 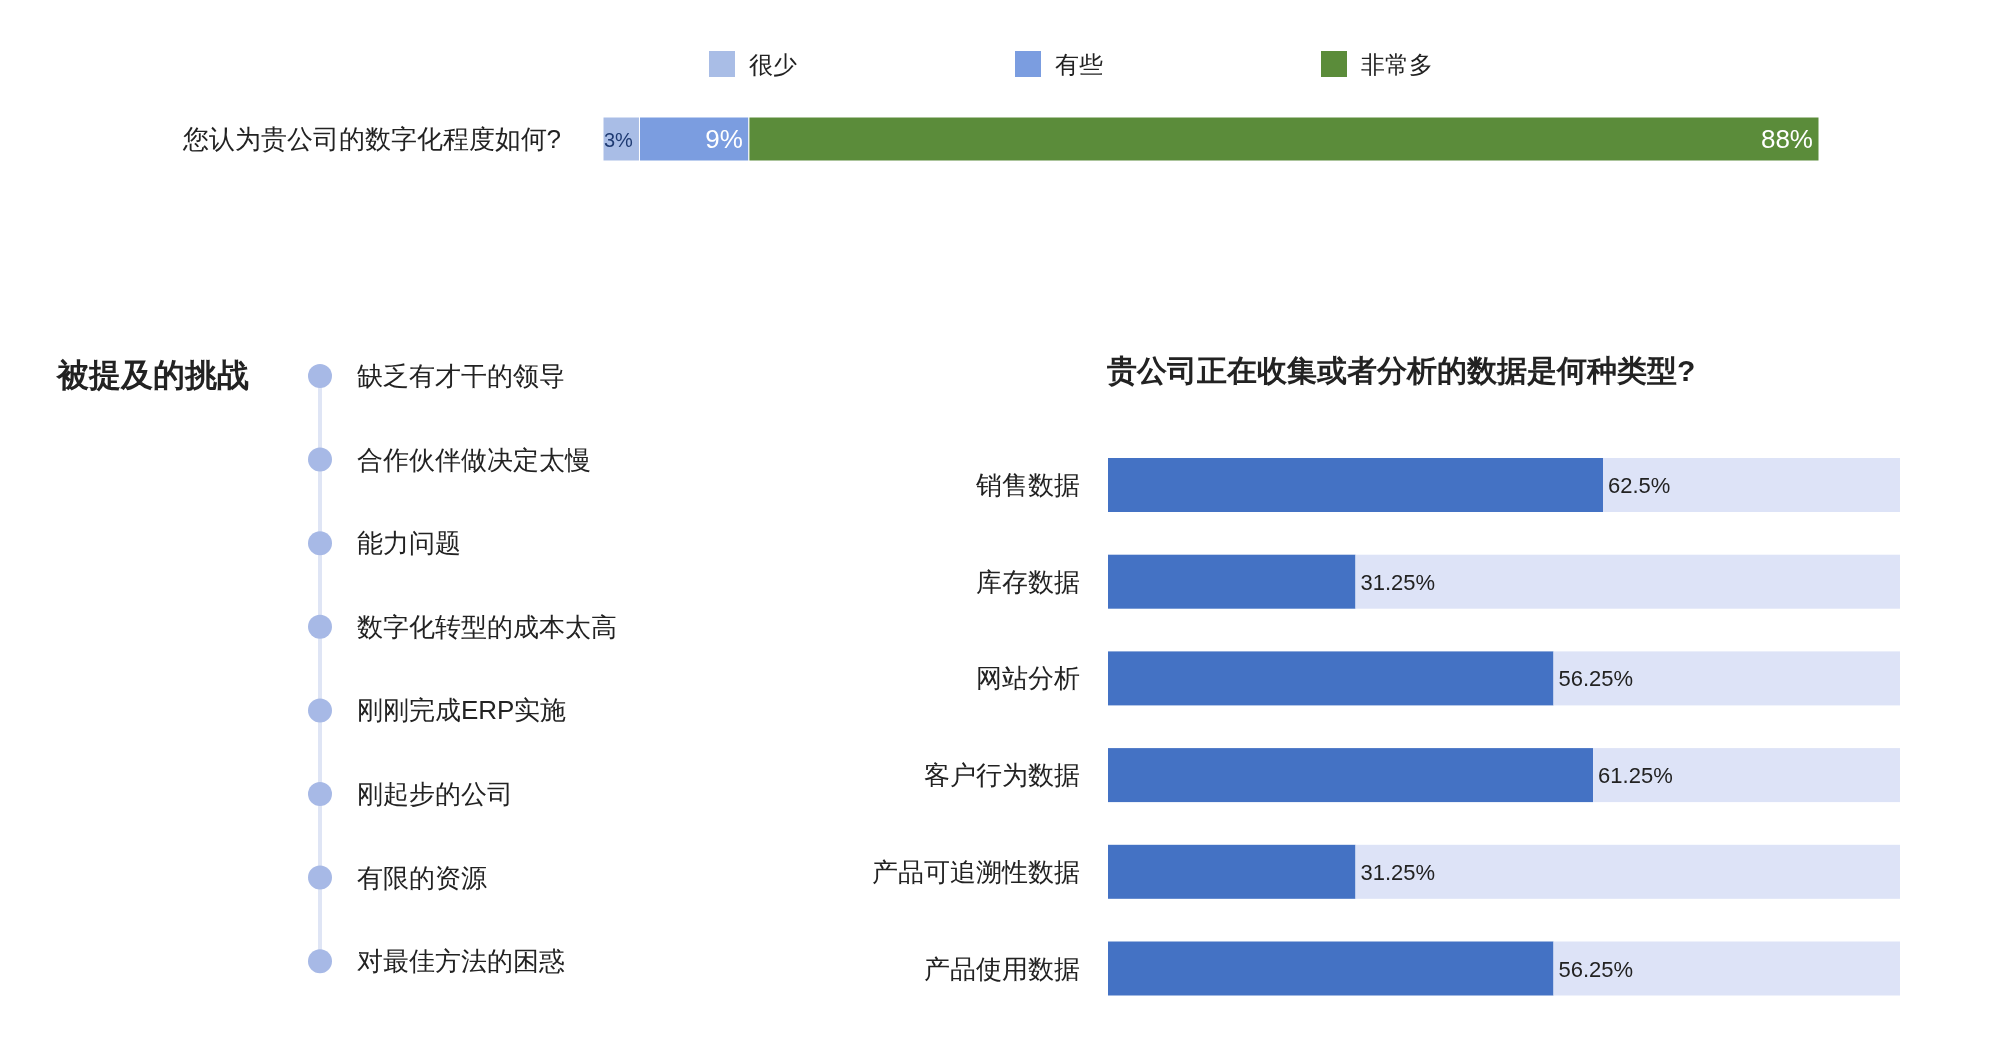 I want to click on chart-title: 贵公司正在收集或者分析的数据是何种类型?, so click(x=1401, y=370).